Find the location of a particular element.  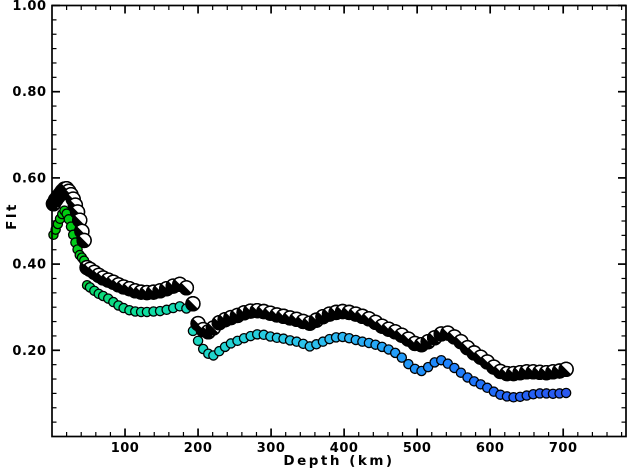

y-tick-label: 0.60 is located at coordinates (29, 178).